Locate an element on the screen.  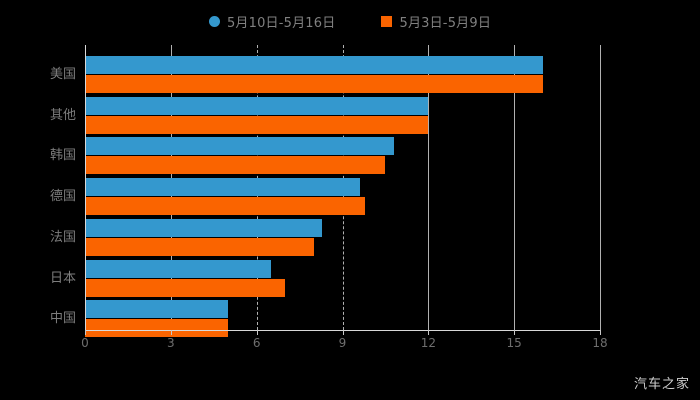
legend-label-0: 5月10日-5月16日 is located at coordinates (281, 23).